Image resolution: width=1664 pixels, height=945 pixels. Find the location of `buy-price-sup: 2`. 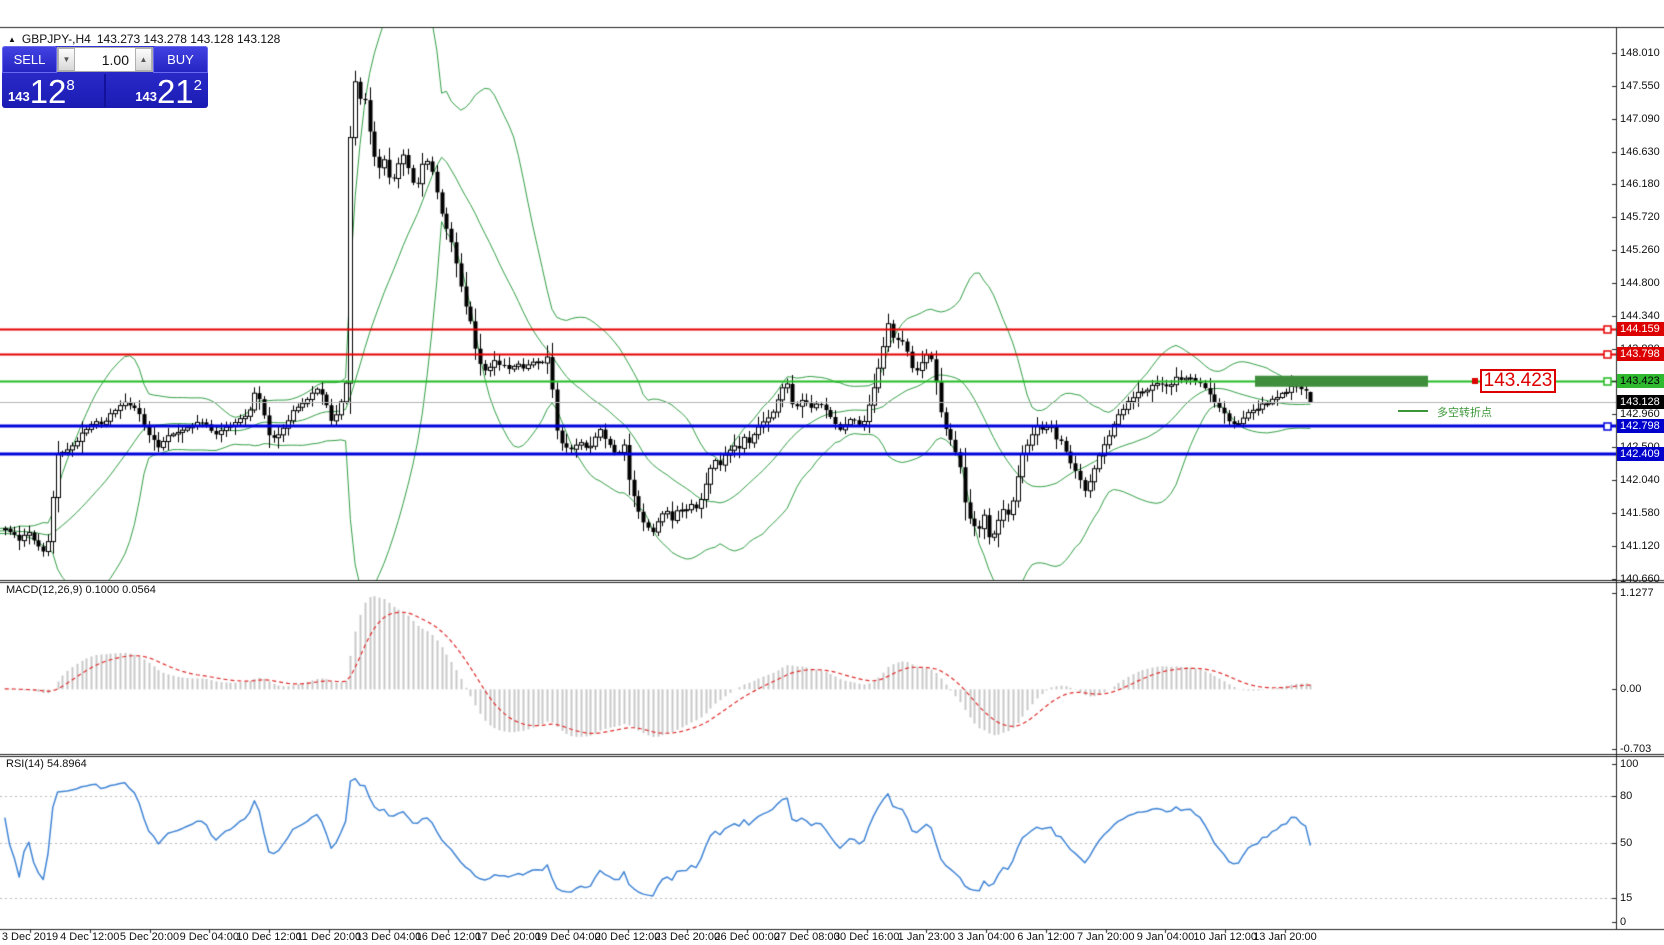

buy-price-sup: 2 is located at coordinates (197, 85).